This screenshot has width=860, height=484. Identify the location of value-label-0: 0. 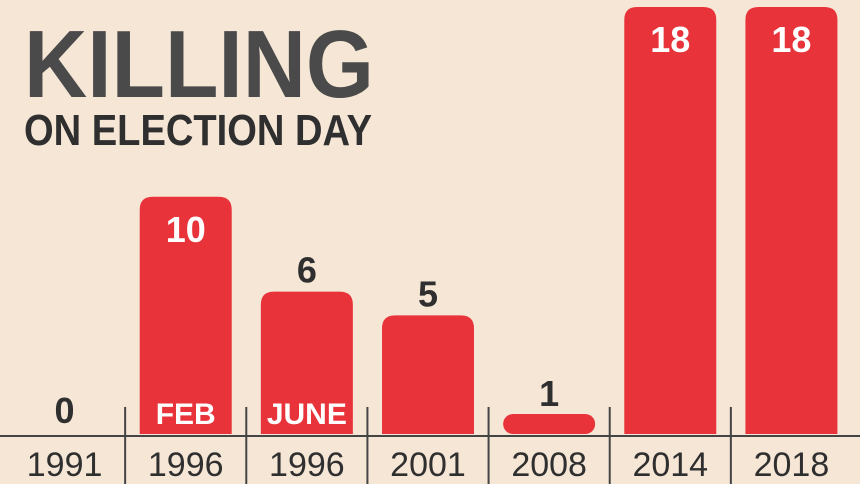
(65, 410).